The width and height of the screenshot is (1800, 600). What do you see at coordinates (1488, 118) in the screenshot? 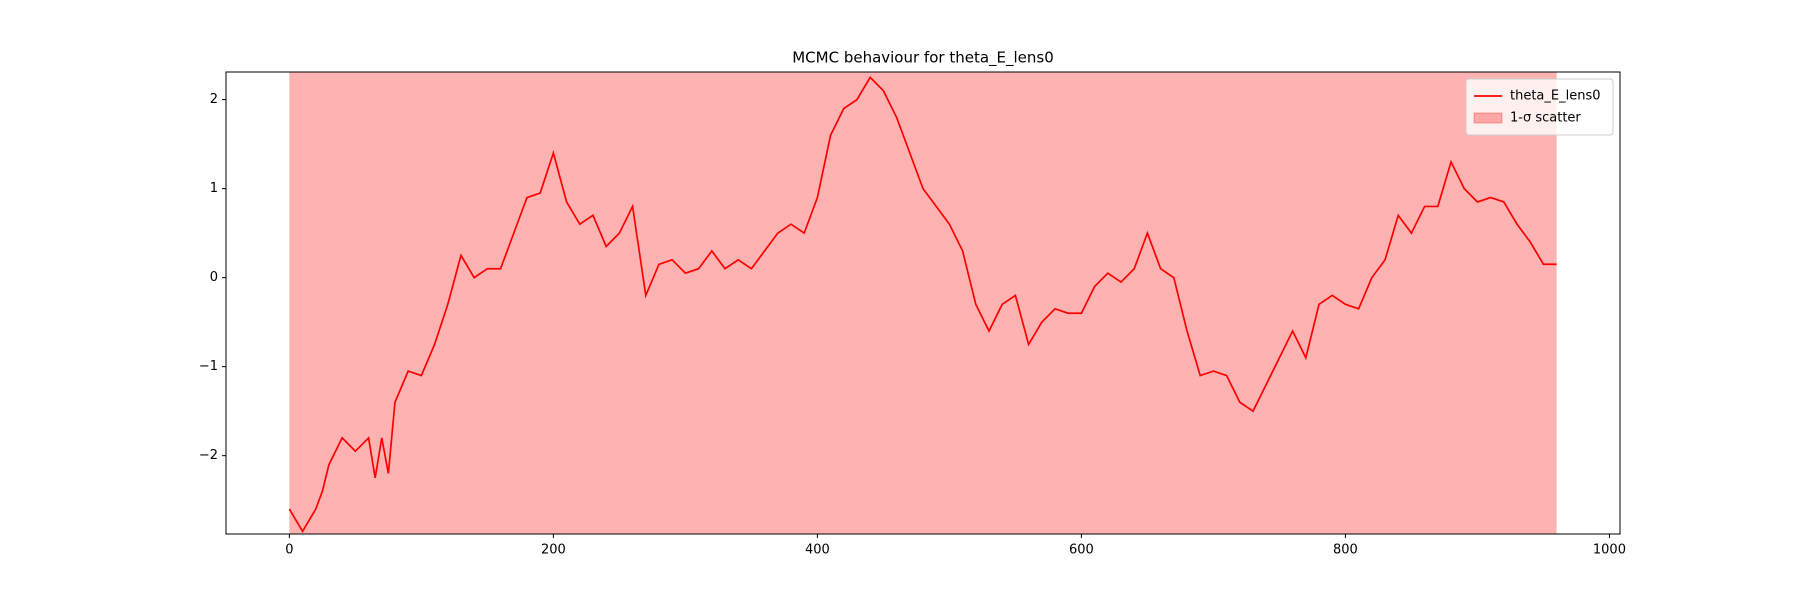
I see `legend-swatch` at bounding box center [1488, 118].